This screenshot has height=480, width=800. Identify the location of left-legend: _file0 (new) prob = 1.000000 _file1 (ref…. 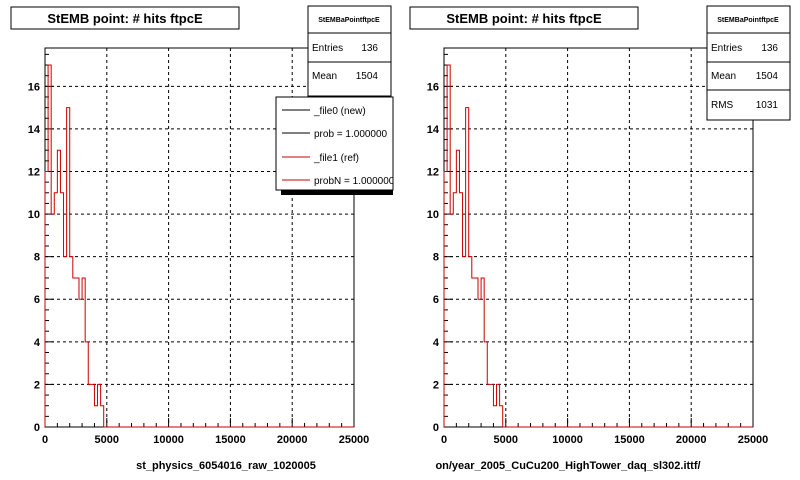
(335, 145).